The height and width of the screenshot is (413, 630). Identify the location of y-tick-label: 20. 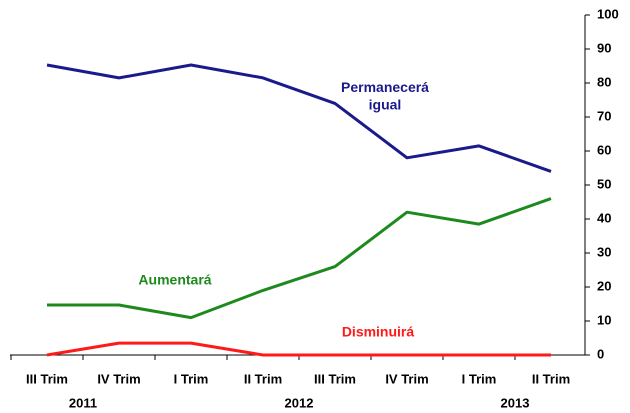
(604, 285).